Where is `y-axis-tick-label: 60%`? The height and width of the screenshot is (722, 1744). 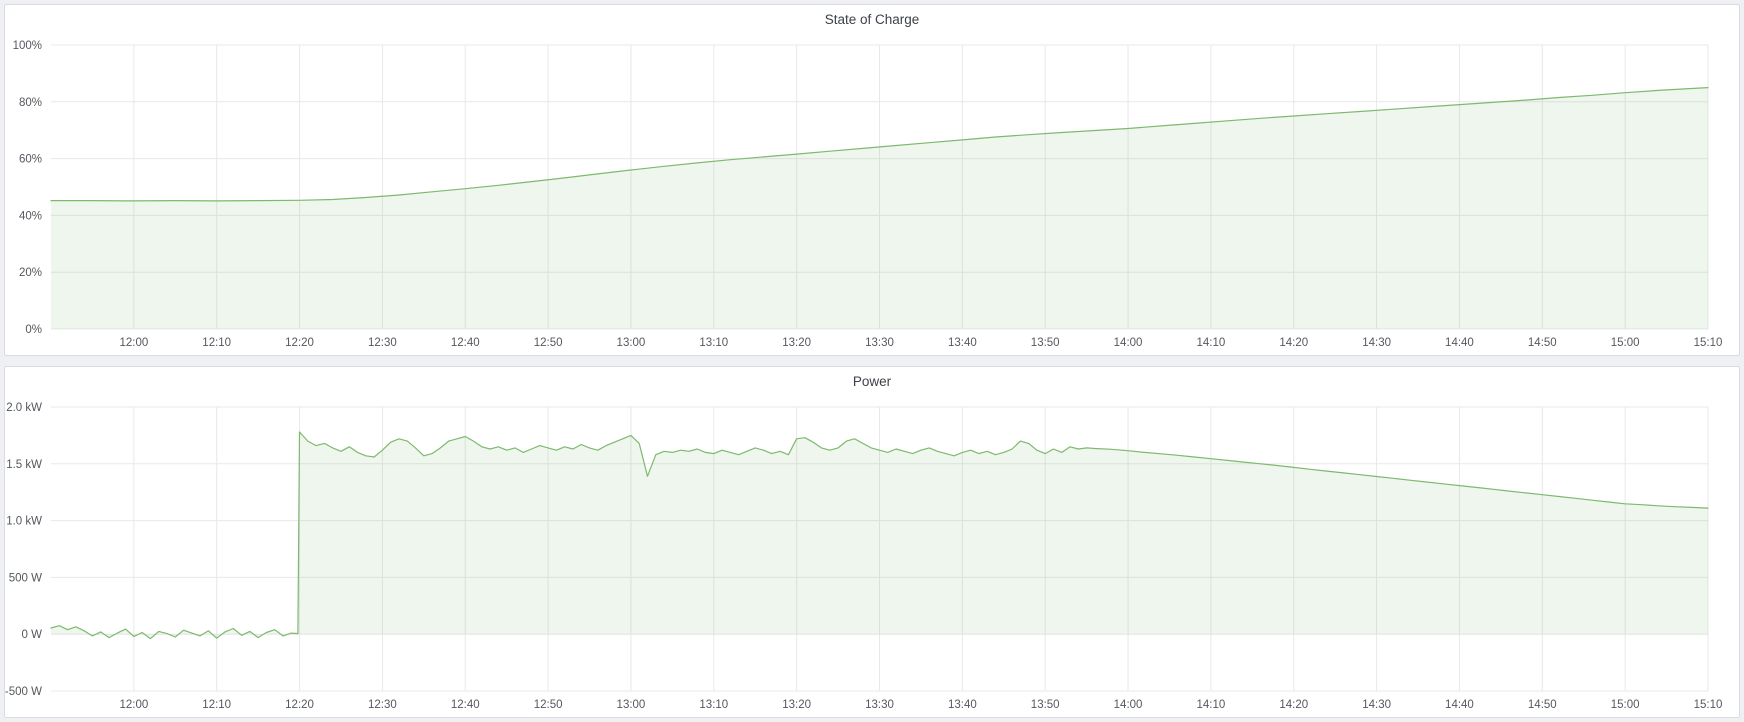 y-axis-tick-label: 60% is located at coordinates (30, 160).